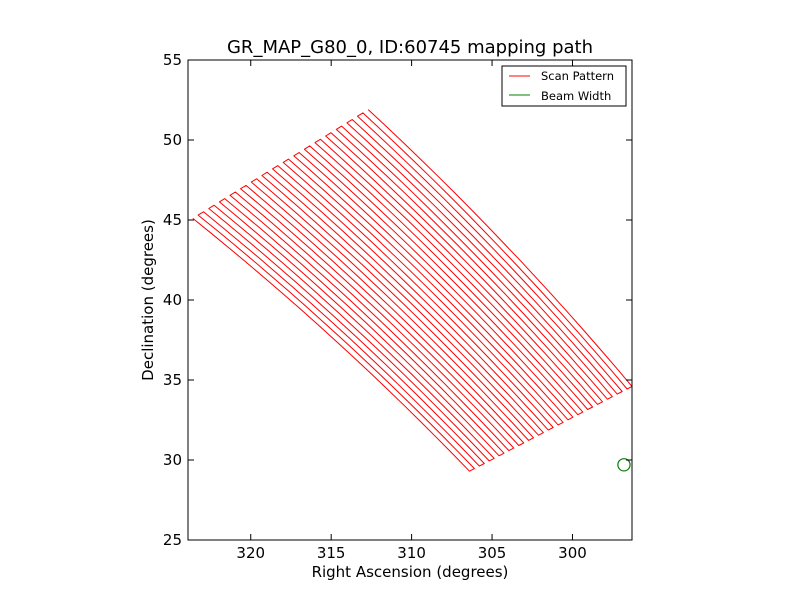  What do you see at coordinates (411, 553) in the screenshot?
I see `x-tick-label: 310` at bounding box center [411, 553].